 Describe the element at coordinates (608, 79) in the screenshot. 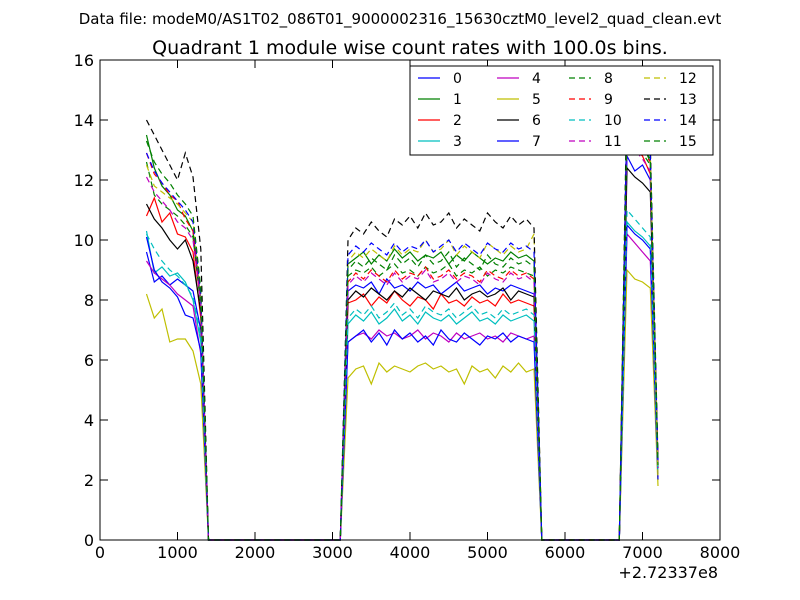

I see `legend-label-8: 8` at that location.